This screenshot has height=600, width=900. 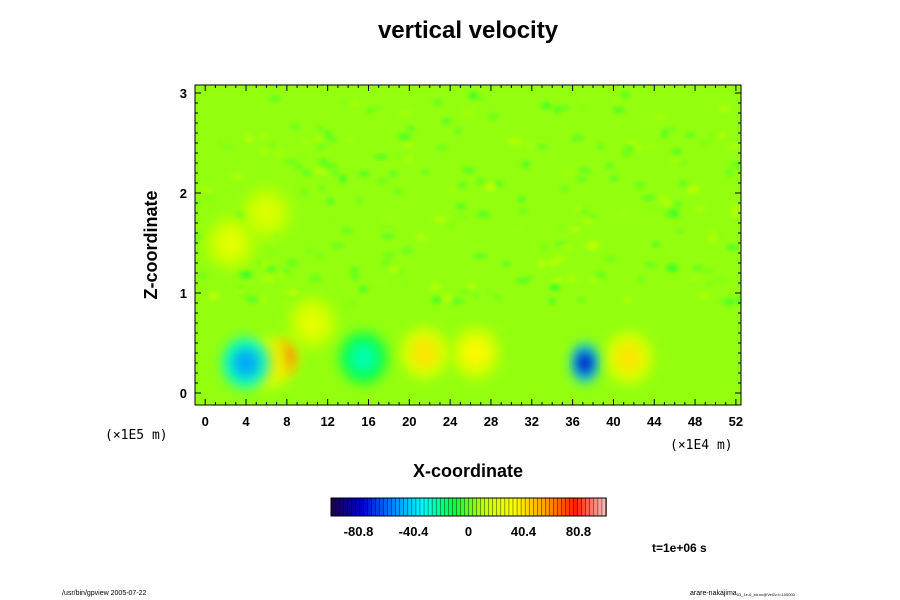 I want to click on time-label: t=1e+06 s, so click(x=679, y=548).